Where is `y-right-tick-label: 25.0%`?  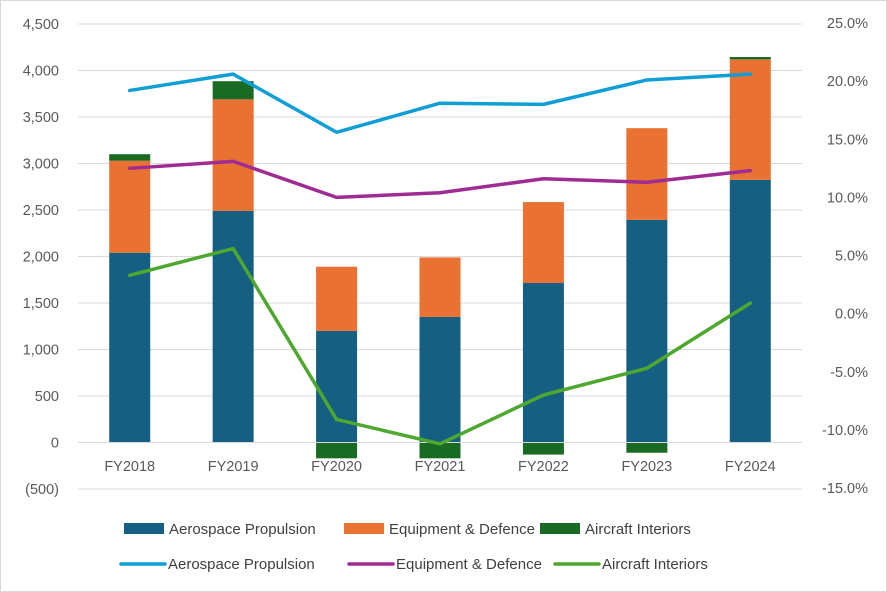 y-right-tick-label: 25.0% is located at coordinates (847, 24).